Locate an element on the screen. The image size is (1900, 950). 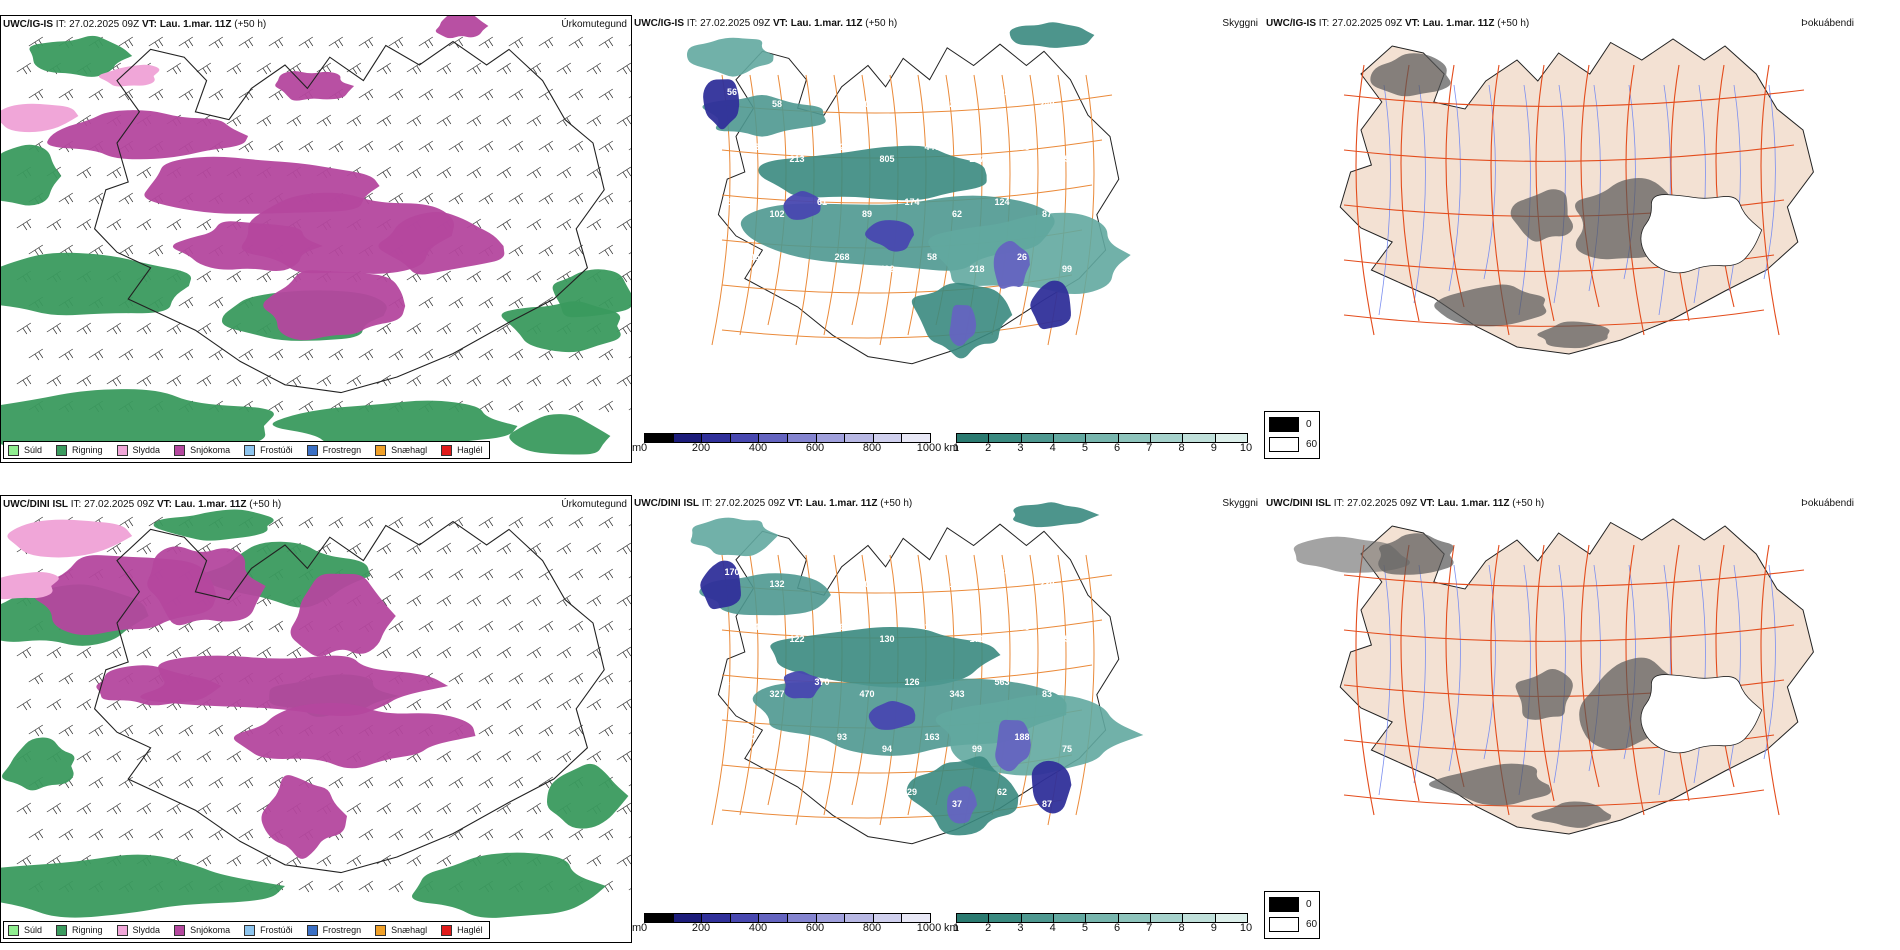
precip-value-label: 64 is located at coordinates (822, 92).